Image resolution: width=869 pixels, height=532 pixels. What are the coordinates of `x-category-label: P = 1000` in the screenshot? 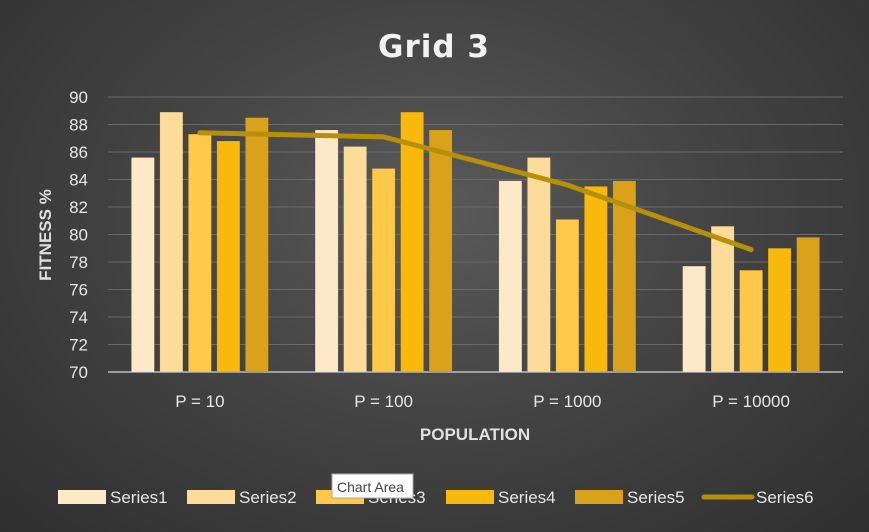 It's located at (567, 401).